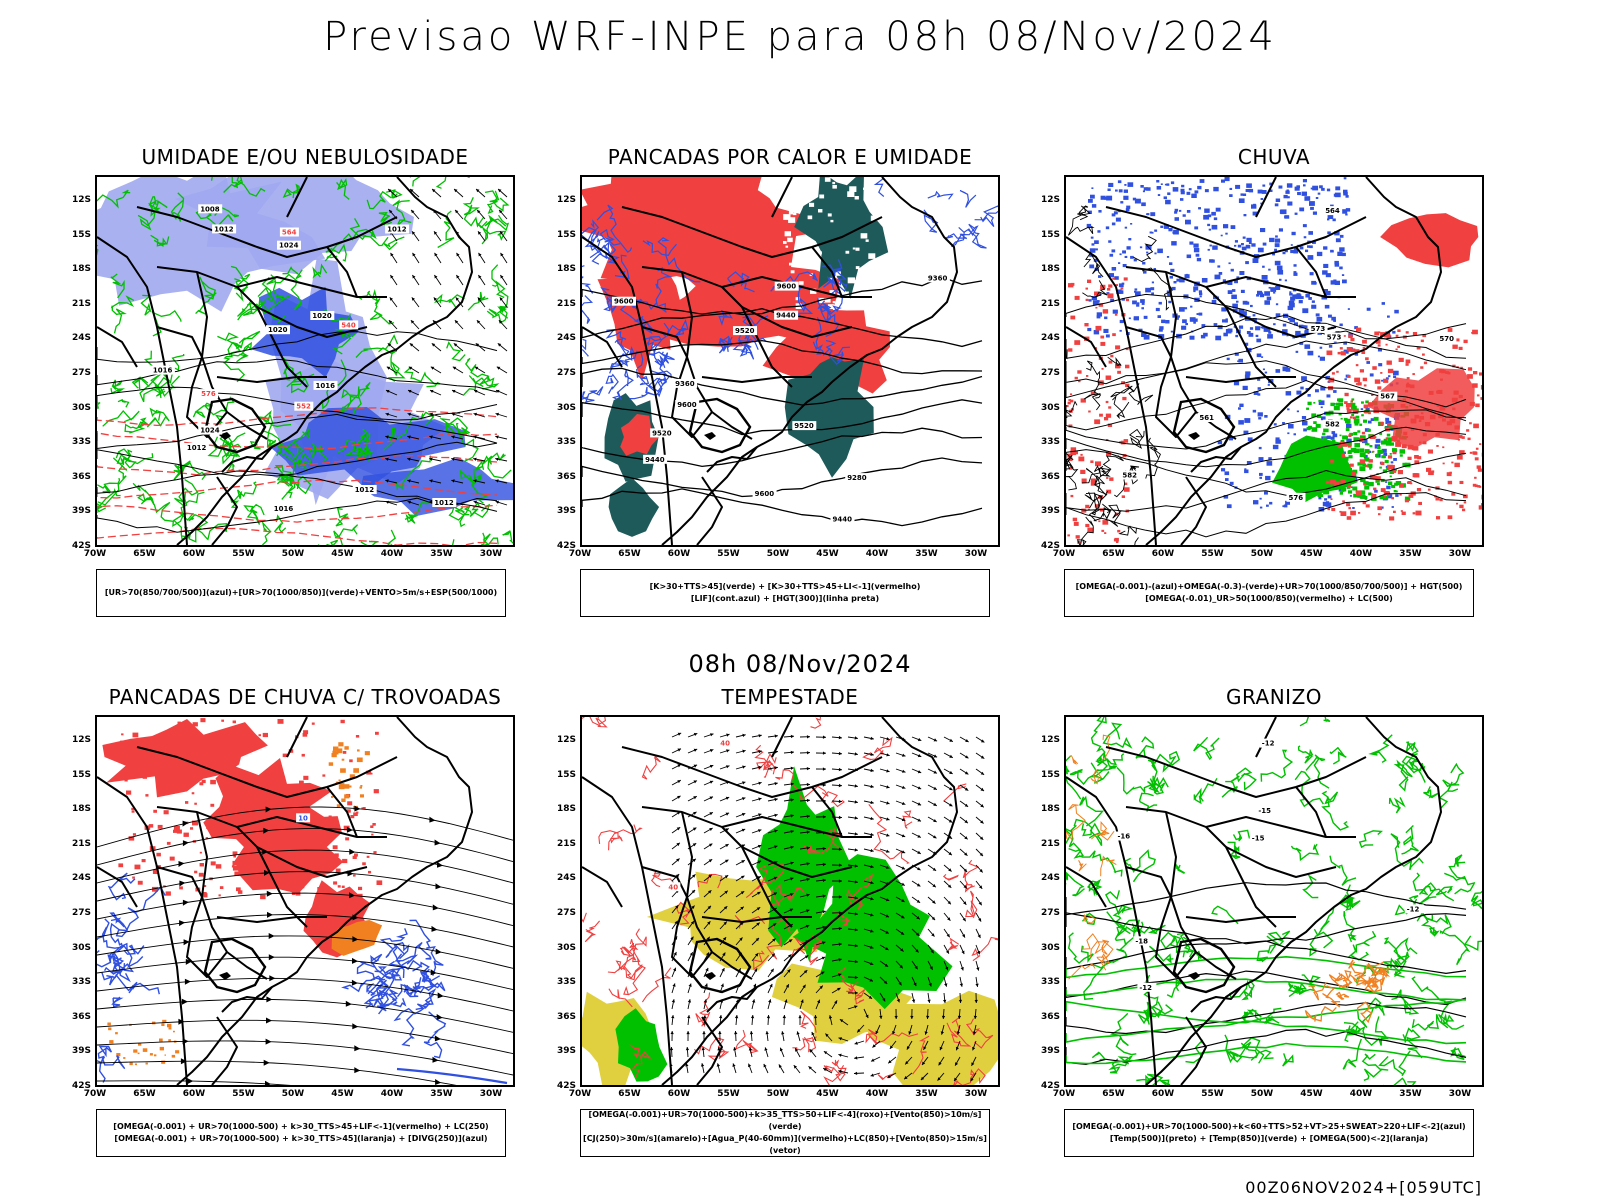 The height and width of the screenshot is (1200, 1600). What do you see at coordinates (81, 546) in the screenshot?
I see `lat-tick-label: 42S` at bounding box center [81, 546].